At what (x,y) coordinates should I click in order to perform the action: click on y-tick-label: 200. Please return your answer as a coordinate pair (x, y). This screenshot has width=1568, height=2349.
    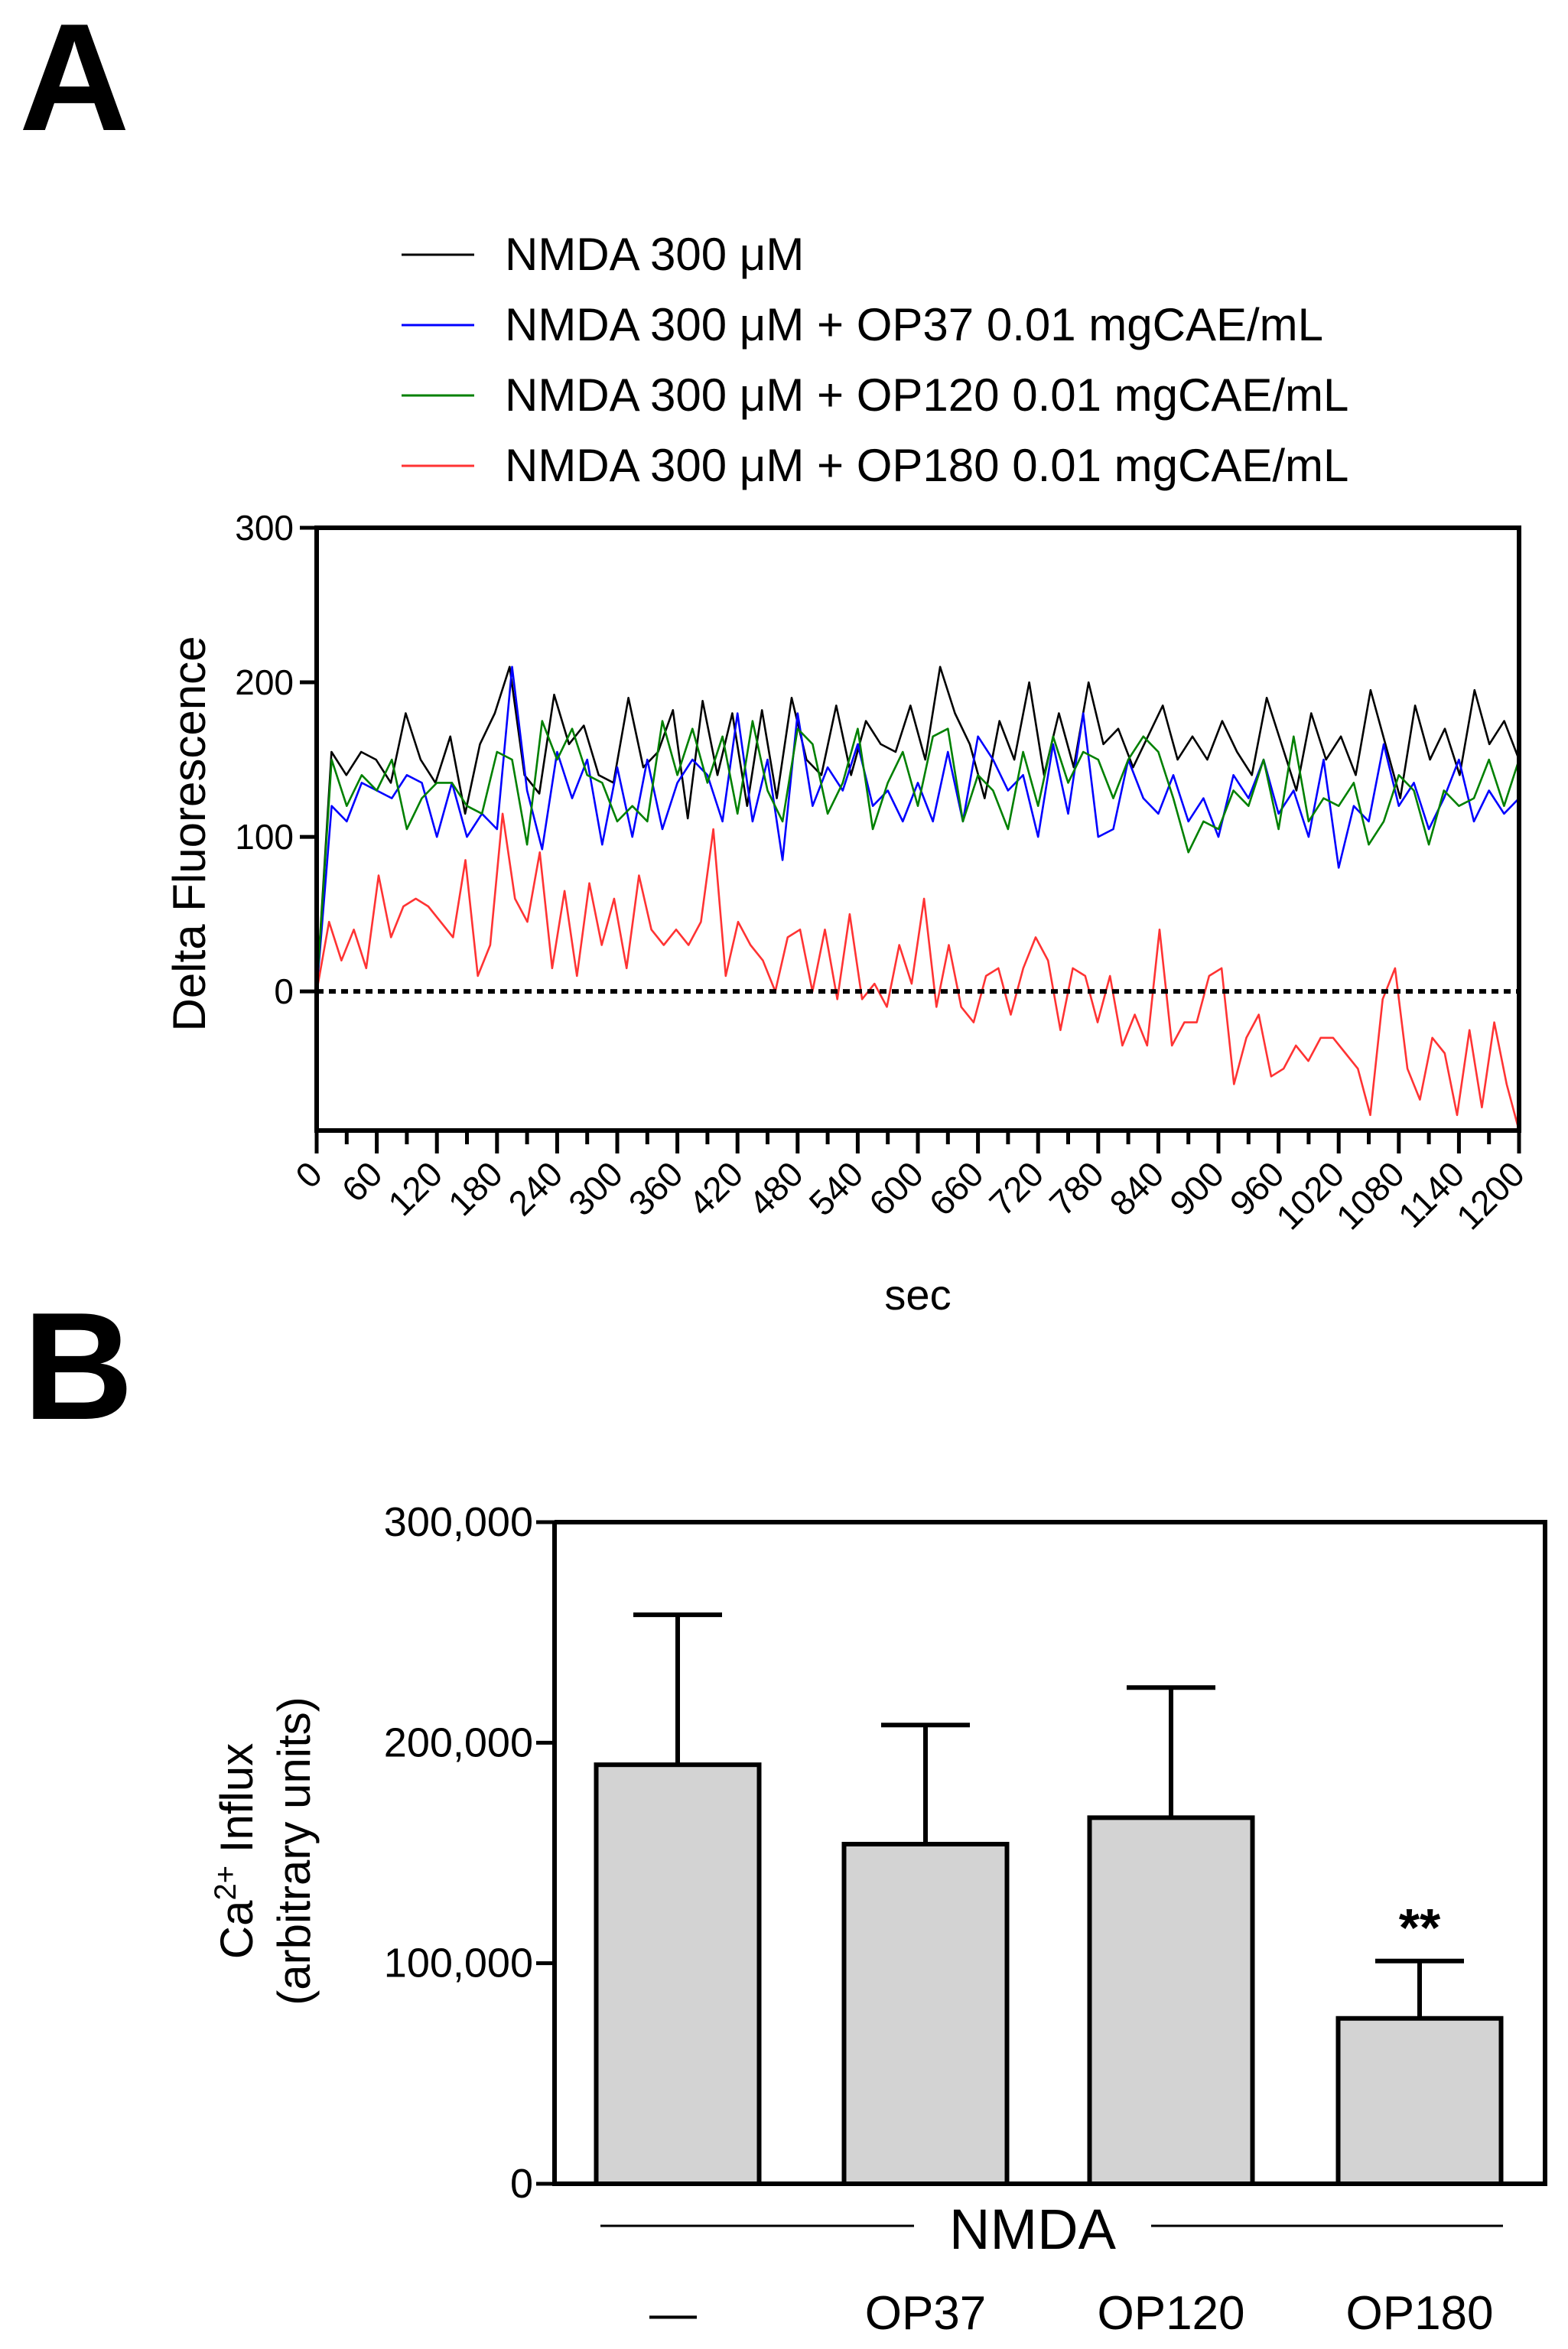
    Looking at the image, I should click on (264, 682).